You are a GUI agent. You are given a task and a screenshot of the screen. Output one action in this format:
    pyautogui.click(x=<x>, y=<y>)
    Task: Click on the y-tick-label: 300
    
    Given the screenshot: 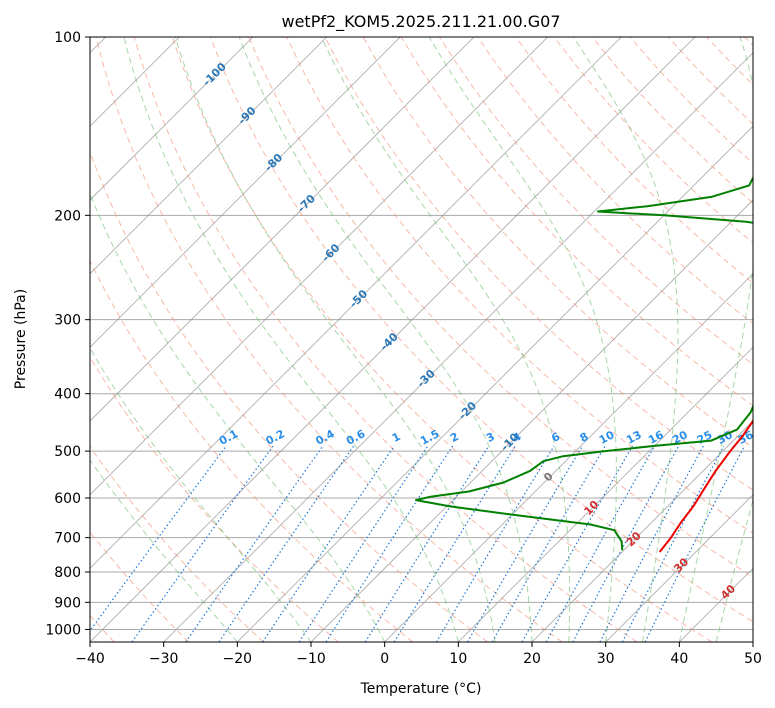 What is the action you would take?
    pyautogui.click(x=67, y=321)
    